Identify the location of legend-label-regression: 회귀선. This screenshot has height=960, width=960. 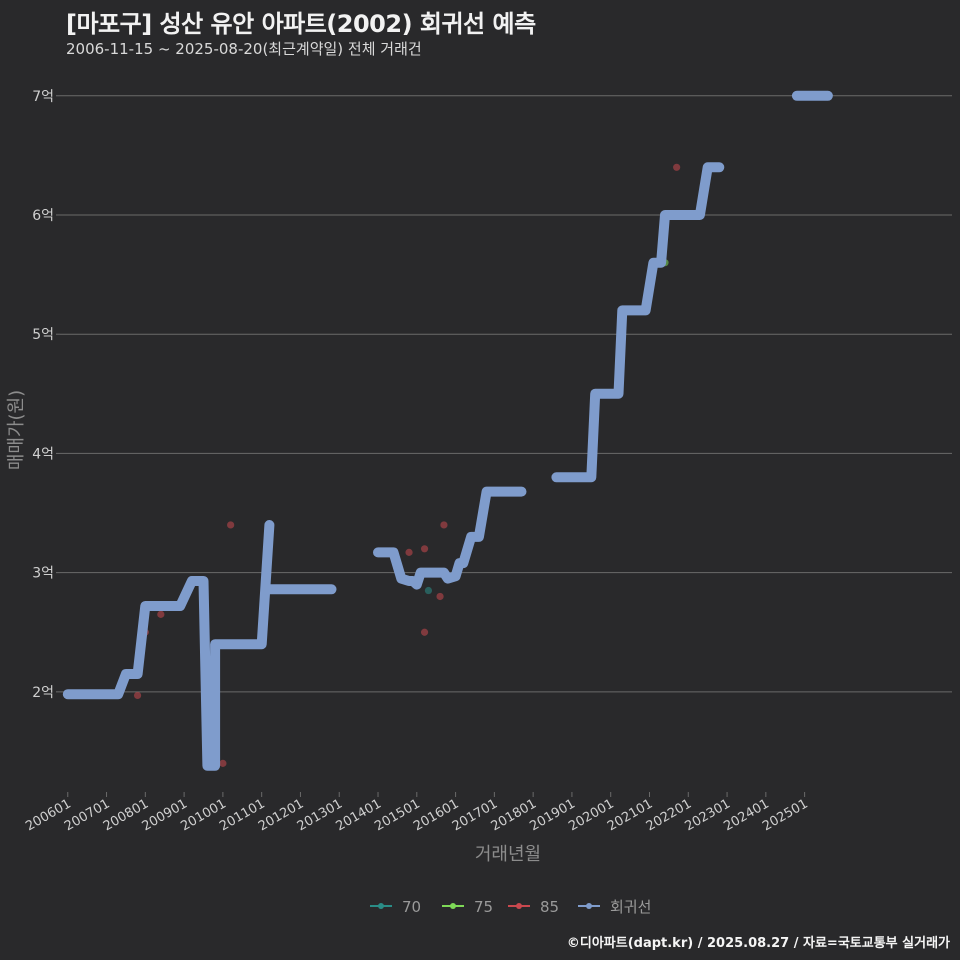
(630, 907).